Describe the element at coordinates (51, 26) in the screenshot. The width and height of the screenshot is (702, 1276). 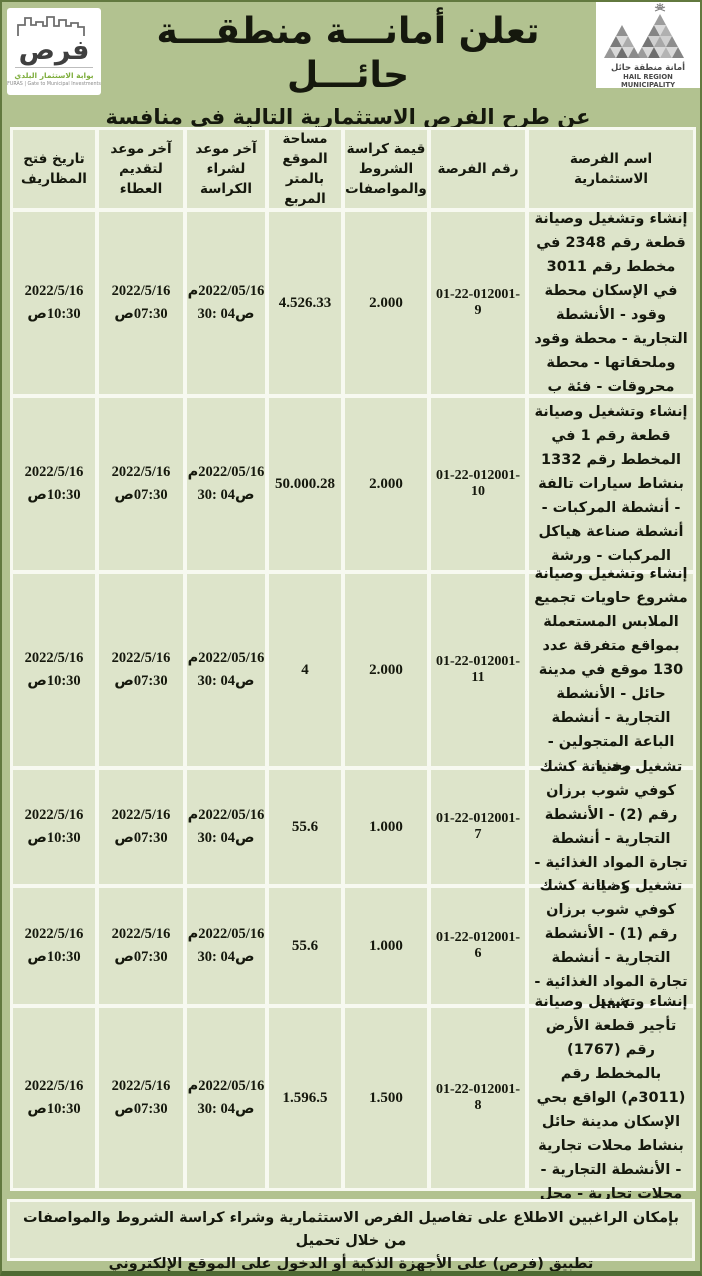
I see `furas-skyline-icon` at that location.